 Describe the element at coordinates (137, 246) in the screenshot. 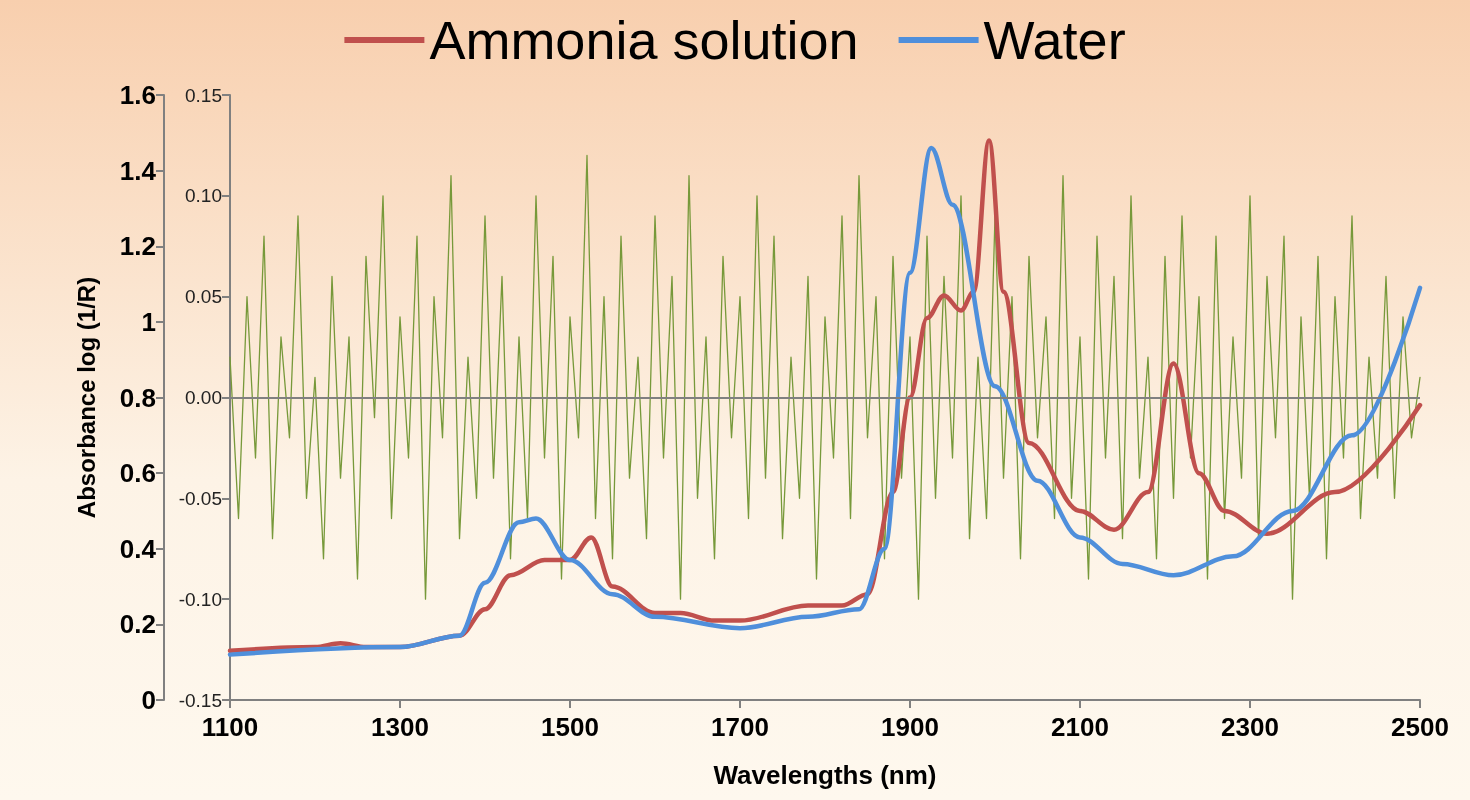

I see `y-tick-label: 1.2` at that location.